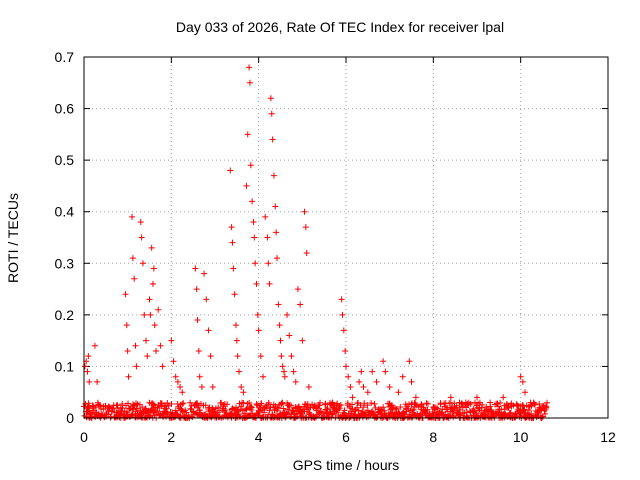 The height and width of the screenshot is (480, 640). Describe the element at coordinates (608, 437) in the screenshot. I see `x-tick-label: 12` at that location.